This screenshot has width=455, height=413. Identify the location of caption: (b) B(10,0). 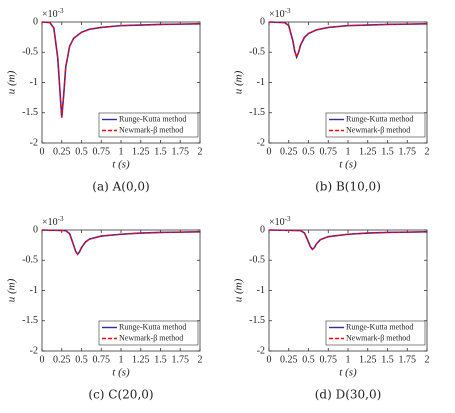
(348, 187).